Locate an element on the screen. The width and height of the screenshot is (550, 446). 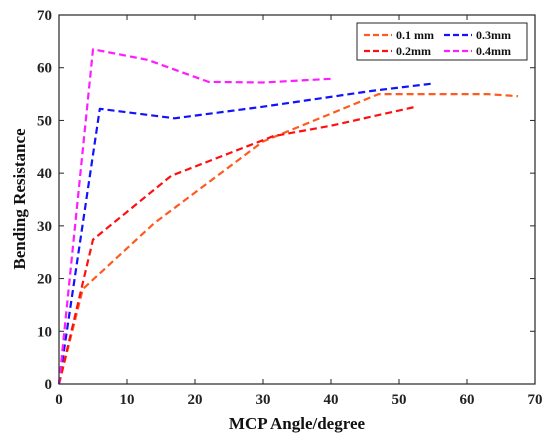
x-tick-label: 60 is located at coordinates (467, 400).